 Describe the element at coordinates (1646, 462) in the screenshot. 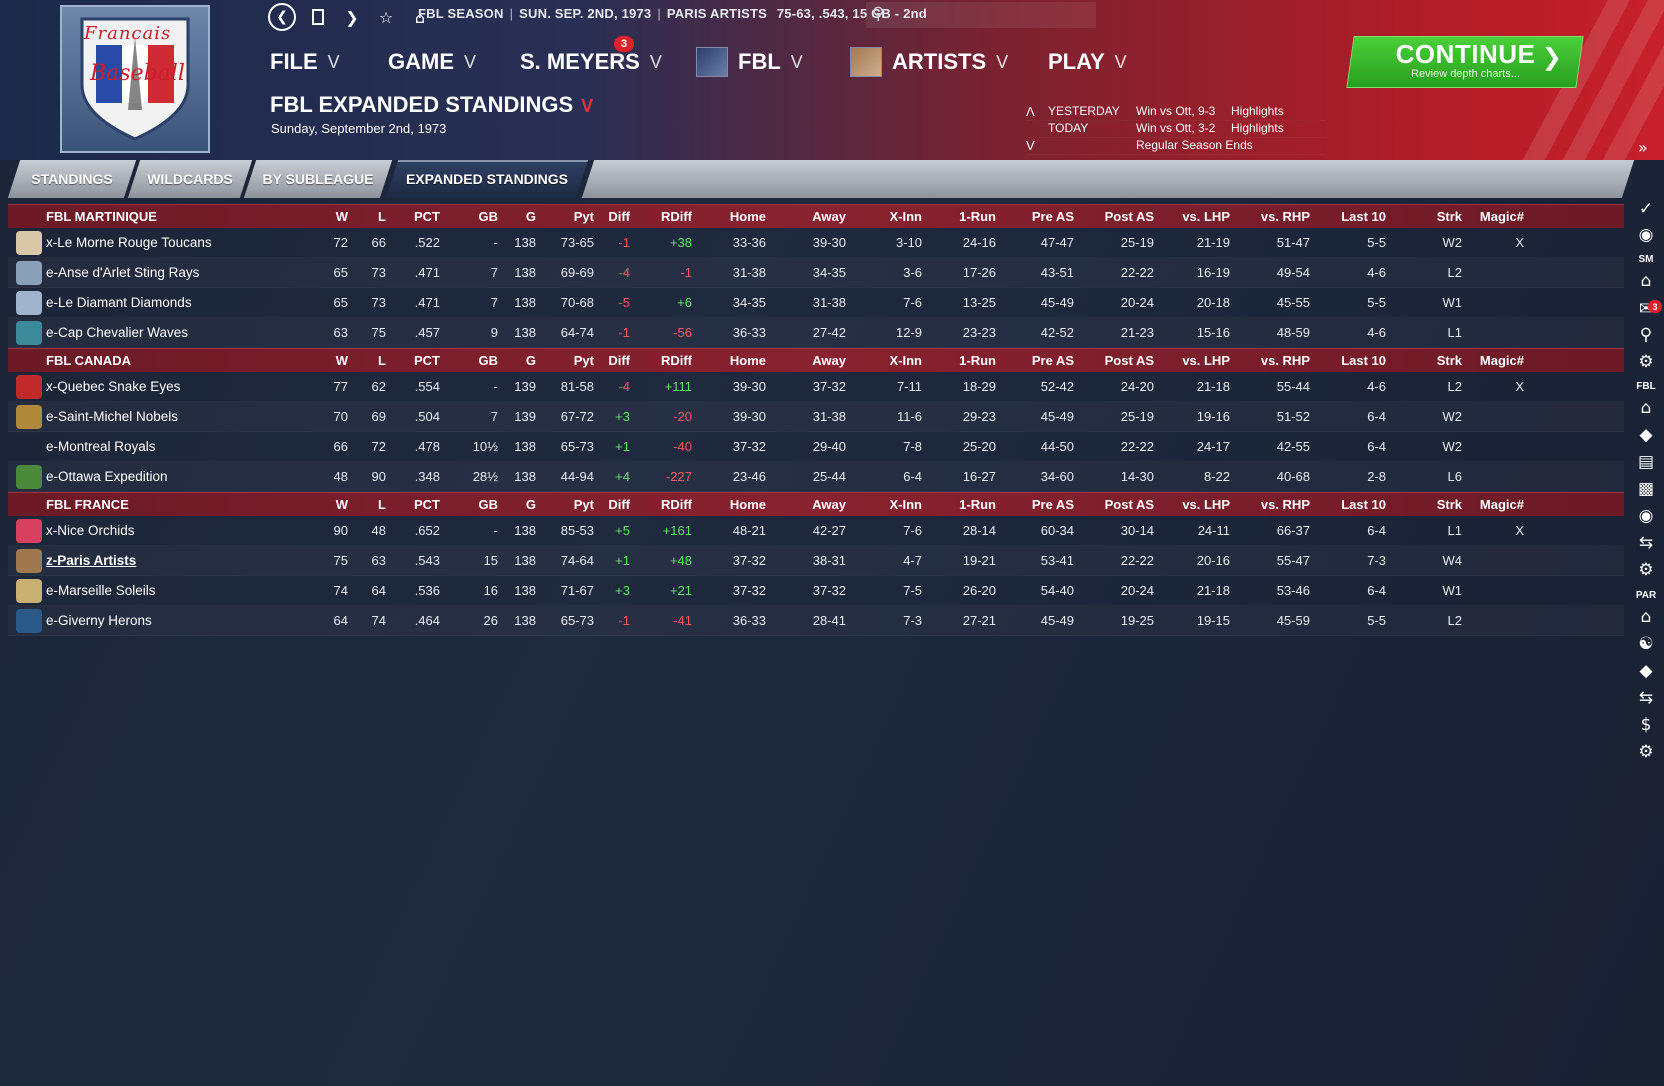

I see `news-icon: ▤` at that location.